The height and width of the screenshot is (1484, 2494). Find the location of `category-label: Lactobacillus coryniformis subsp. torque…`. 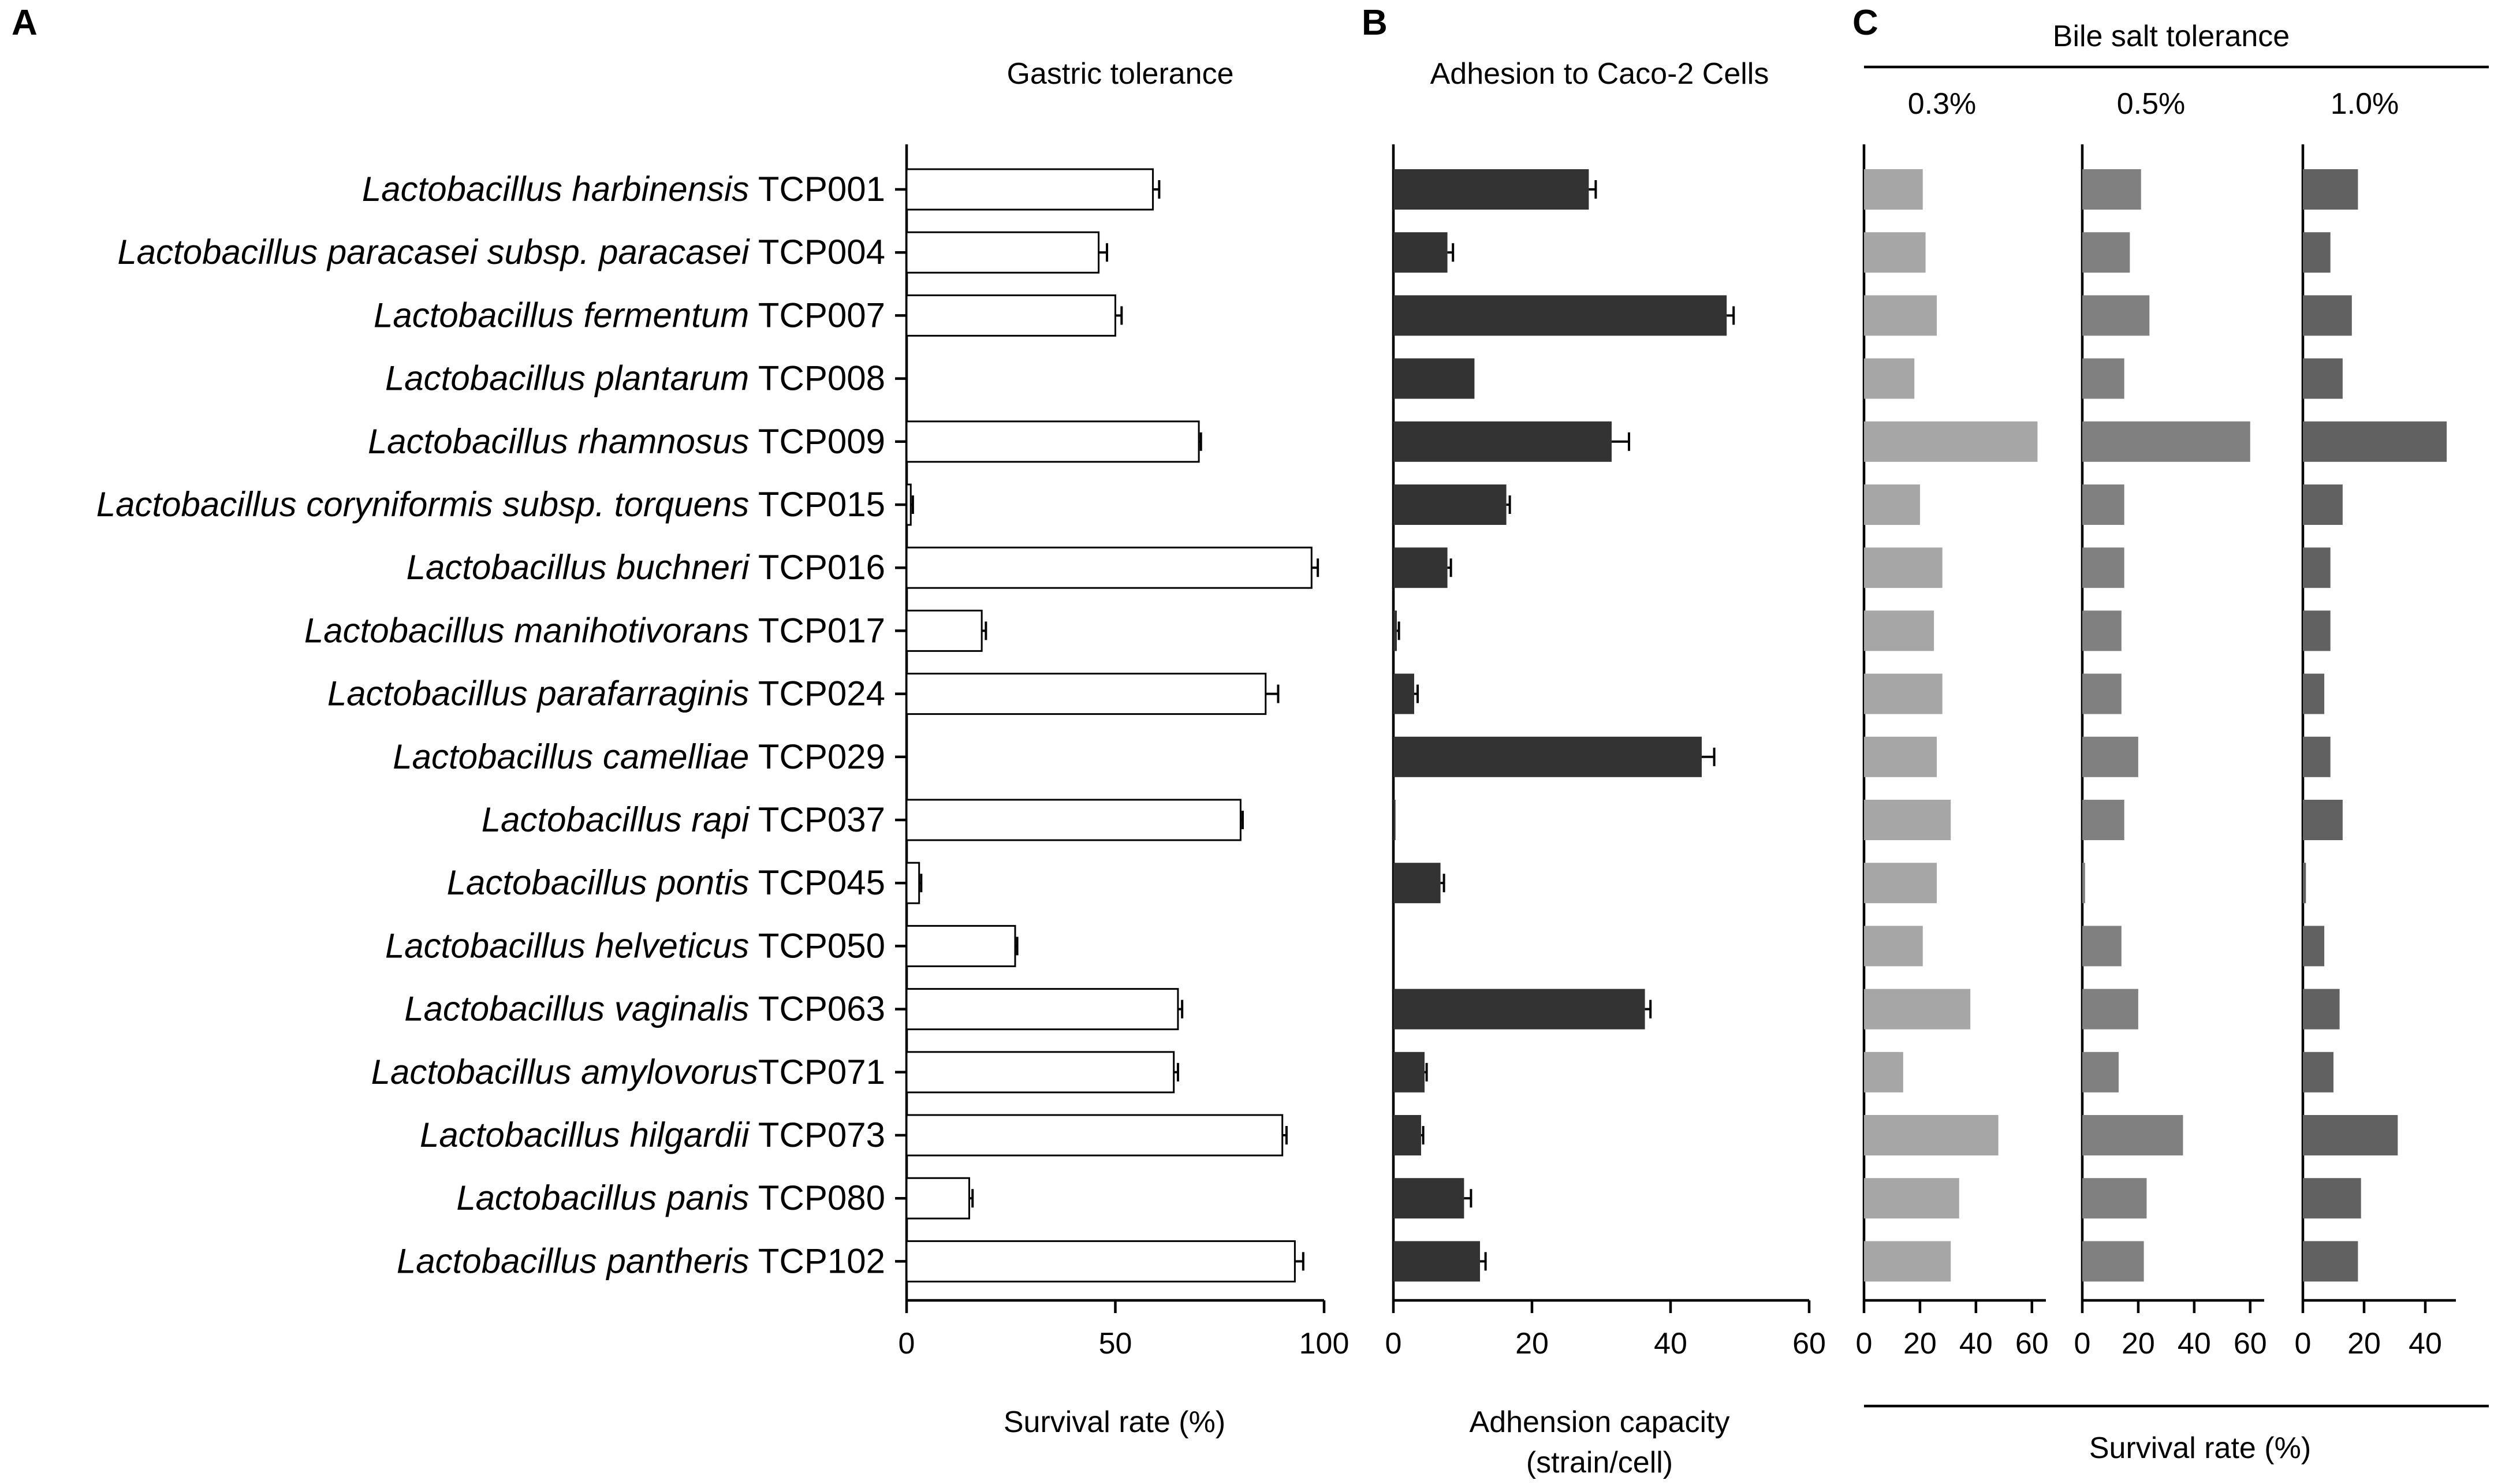

category-label: Lactobacillus coryniformis subsp. torque… is located at coordinates (490, 504).